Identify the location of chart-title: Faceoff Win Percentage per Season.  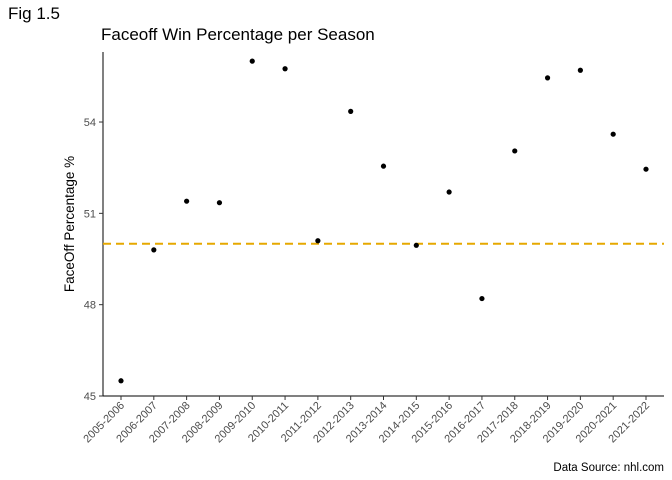
(238, 34).